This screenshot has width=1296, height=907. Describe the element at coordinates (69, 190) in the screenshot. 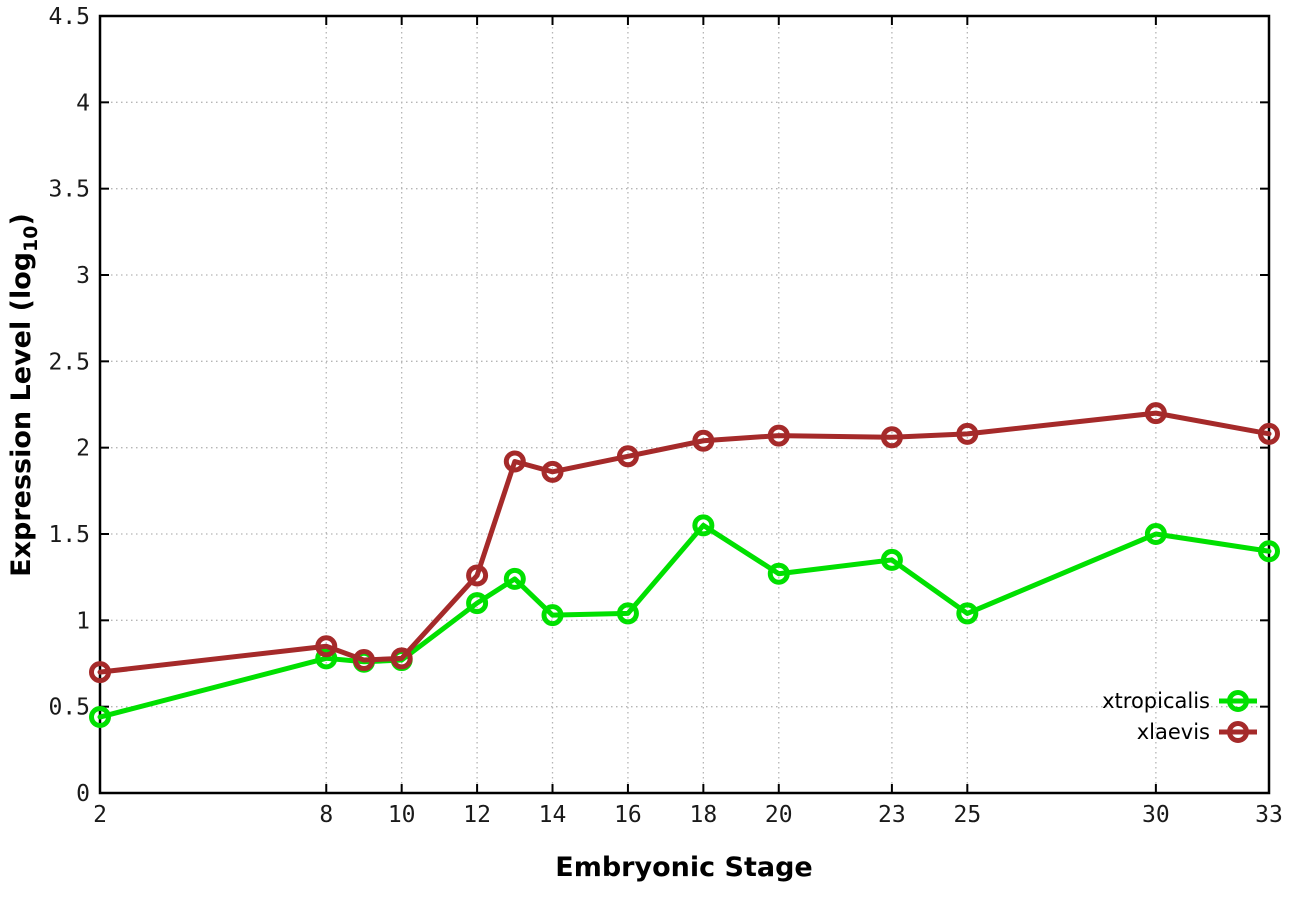

I see `y-tick-label: 3.5` at that location.